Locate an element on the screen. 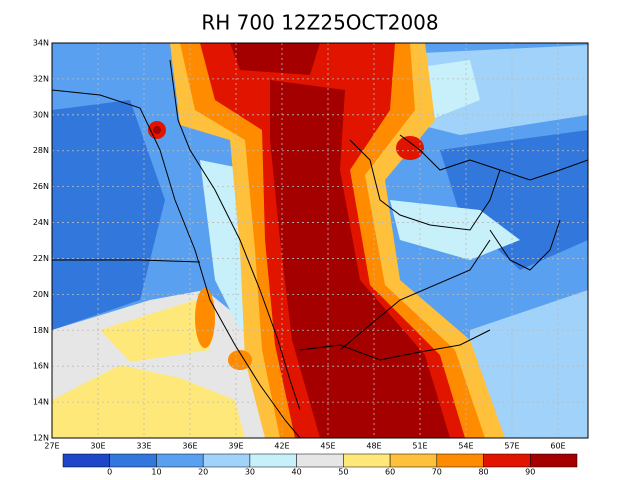 This screenshot has width=640, height=480. colorbar-label: 10 is located at coordinates (156, 472).